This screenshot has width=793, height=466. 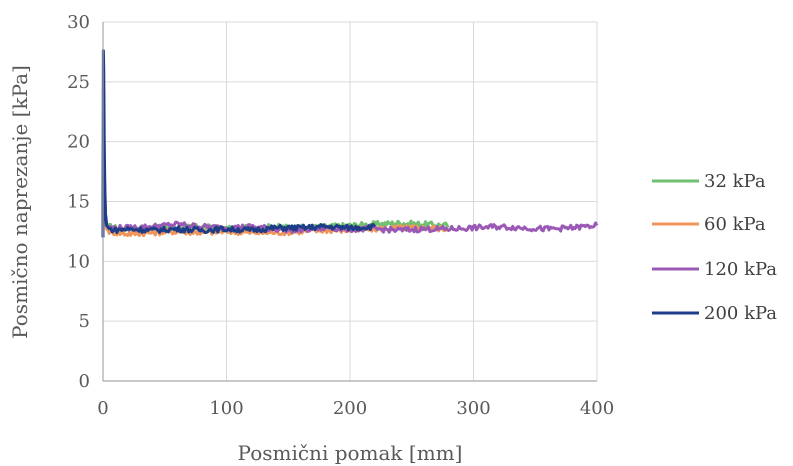 What do you see at coordinates (226, 408) in the screenshot?
I see `x-tick-label: 100` at bounding box center [226, 408].